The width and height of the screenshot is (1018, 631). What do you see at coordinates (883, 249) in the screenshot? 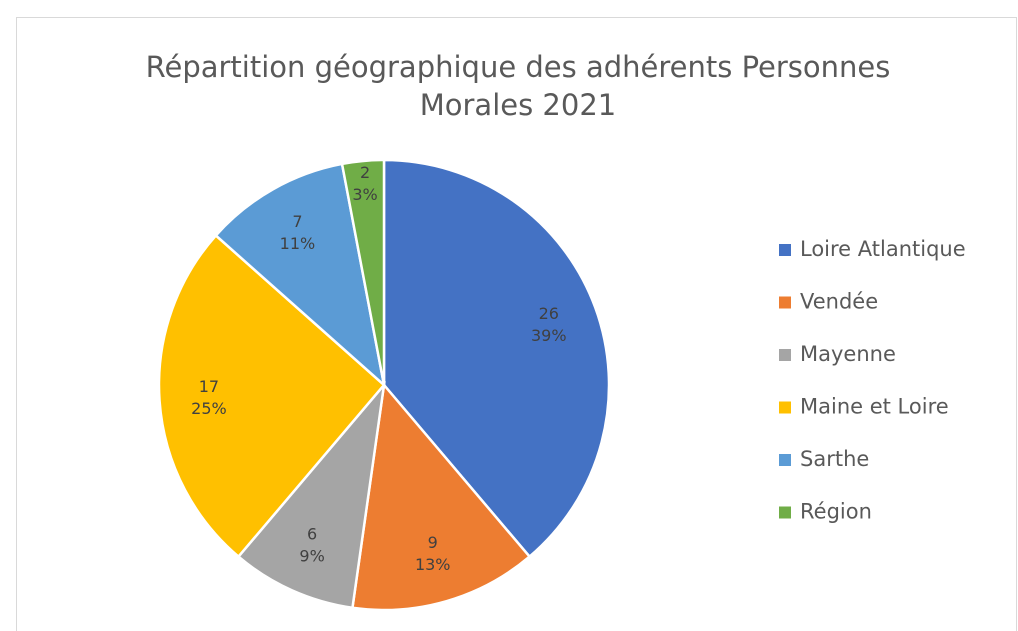
I see `legend-label: Loire Atlantique` at bounding box center [883, 249].